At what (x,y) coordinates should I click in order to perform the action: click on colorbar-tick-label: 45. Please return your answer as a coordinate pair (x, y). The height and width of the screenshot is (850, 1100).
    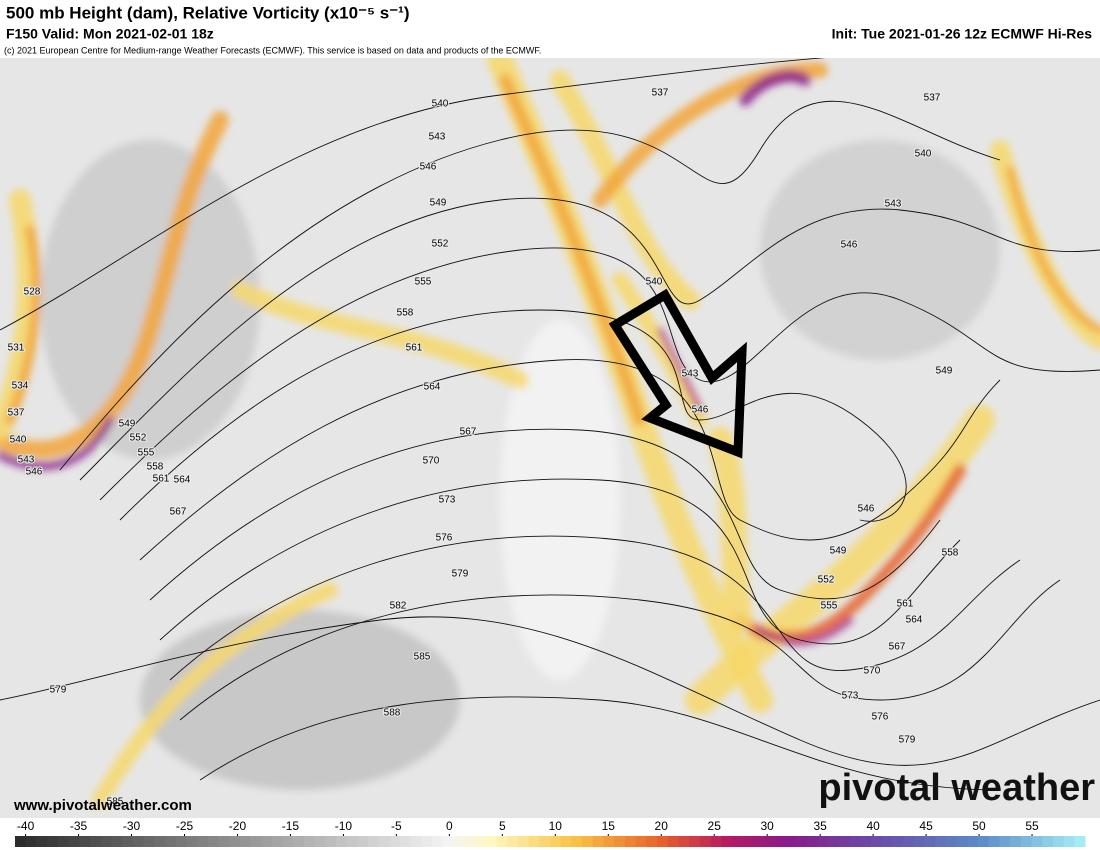
    Looking at the image, I should click on (926, 826).